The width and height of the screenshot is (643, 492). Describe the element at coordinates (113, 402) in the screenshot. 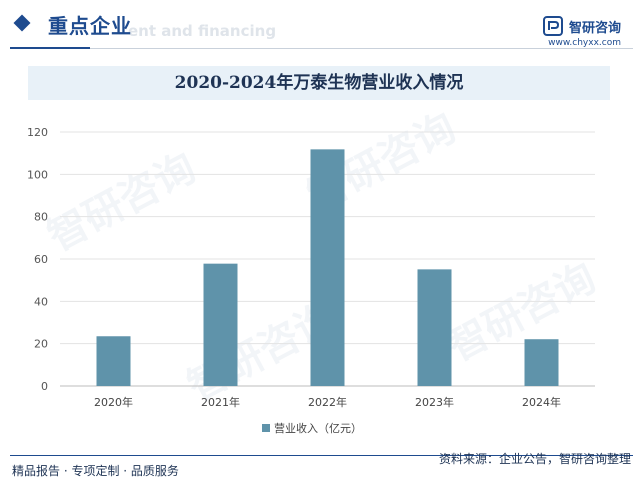

I see `x-tick-label: 2020年` at that location.